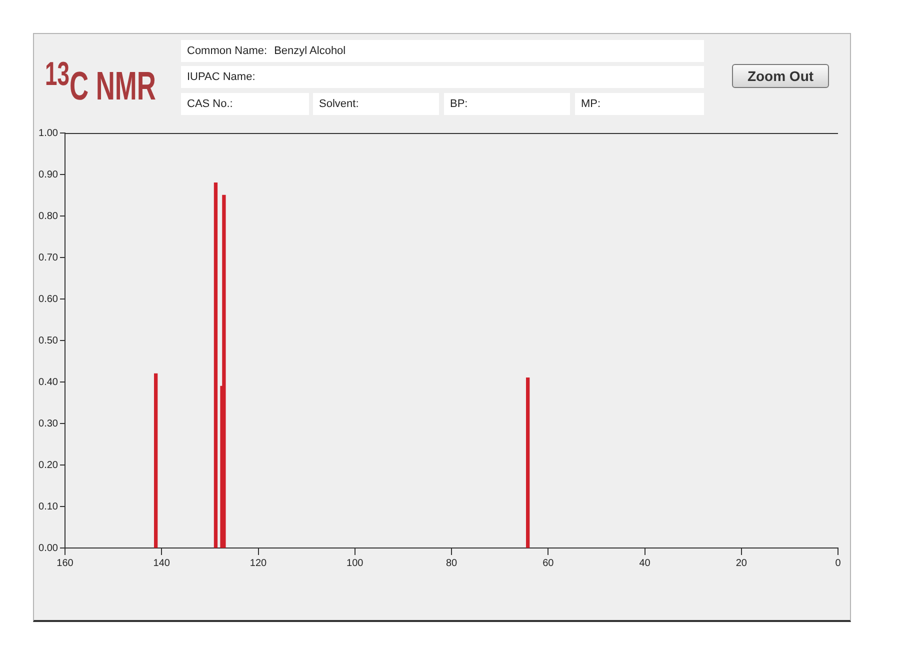 The width and height of the screenshot is (900, 662). I want to click on text-field: Solvent:, so click(376, 104).